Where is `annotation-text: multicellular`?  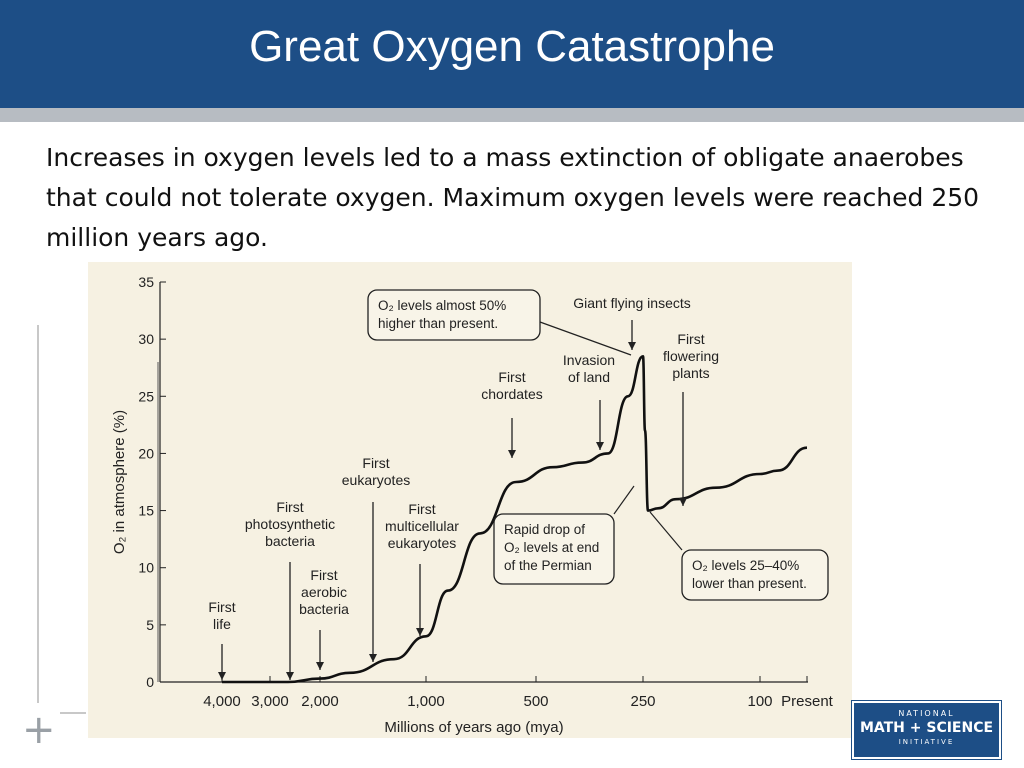
annotation-text: multicellular is located at coordinates (422, 526).